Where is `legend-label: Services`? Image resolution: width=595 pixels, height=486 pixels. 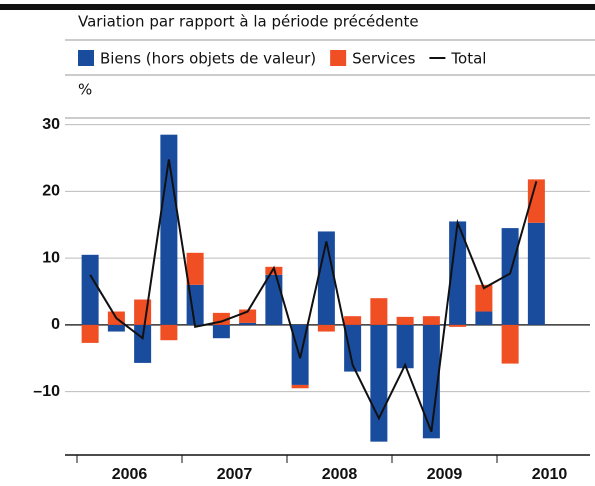 legend-label: Services is located at coordinates (383, 59).